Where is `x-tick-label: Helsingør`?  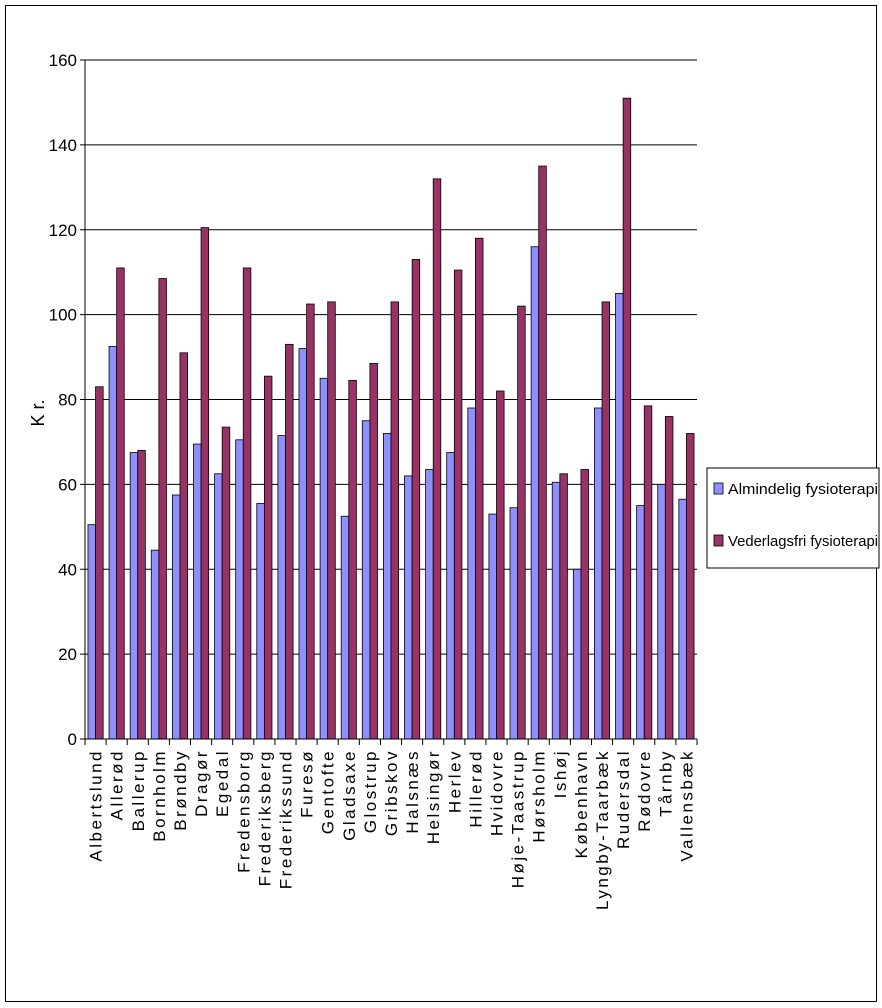
x-tick-label: Helsingør is located at coordinates (433, 796).